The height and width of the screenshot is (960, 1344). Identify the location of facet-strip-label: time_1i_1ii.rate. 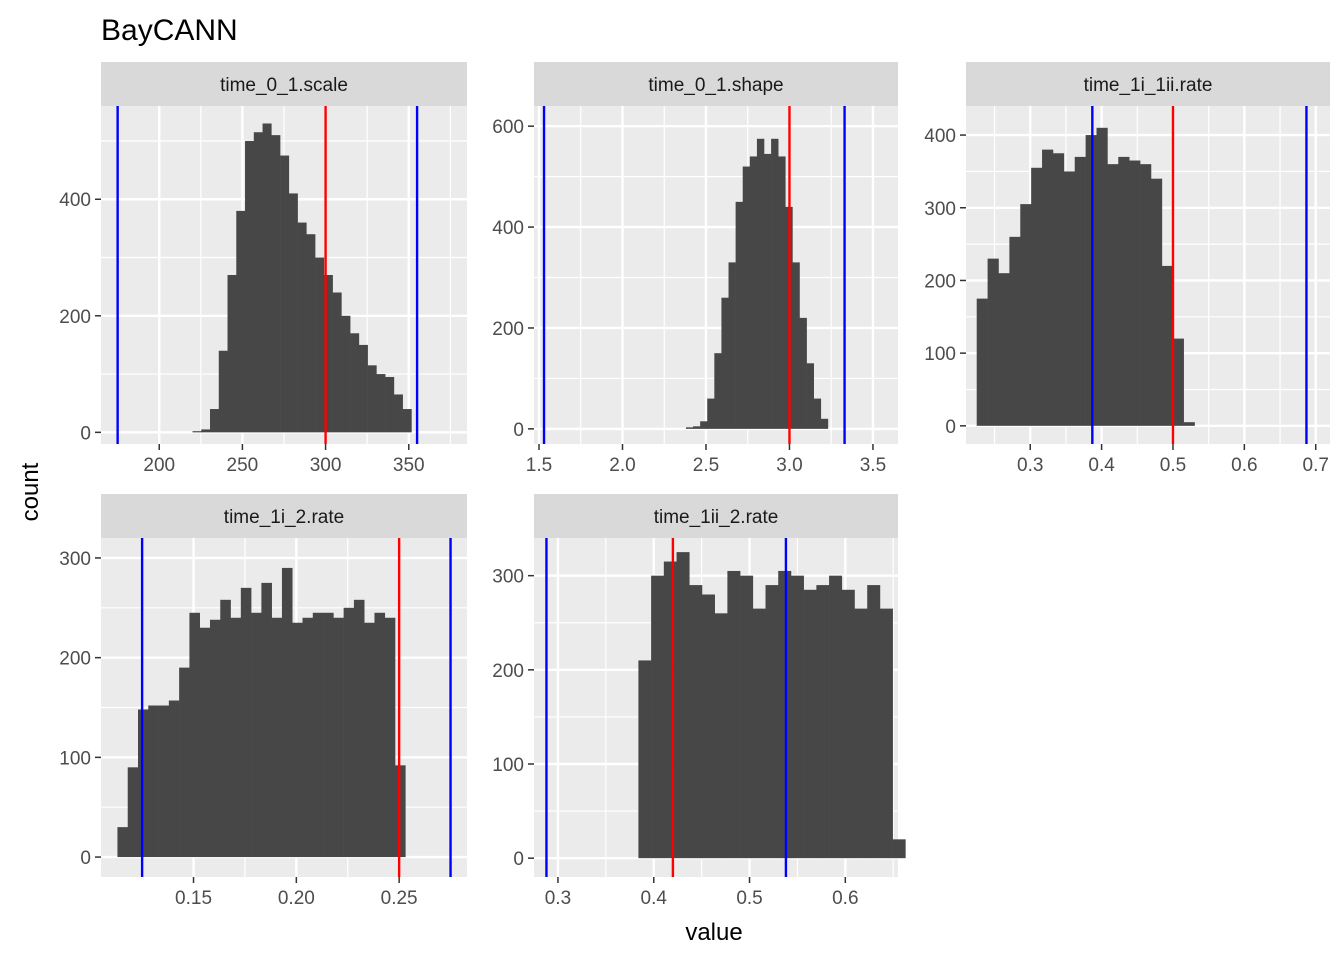
(1148, 85).